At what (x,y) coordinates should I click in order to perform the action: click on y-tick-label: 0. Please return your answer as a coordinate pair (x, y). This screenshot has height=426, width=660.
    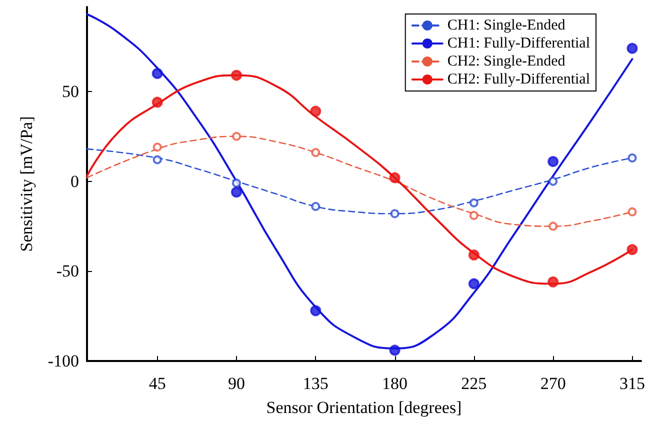
    Looking at the image, I should click on (74, 181).